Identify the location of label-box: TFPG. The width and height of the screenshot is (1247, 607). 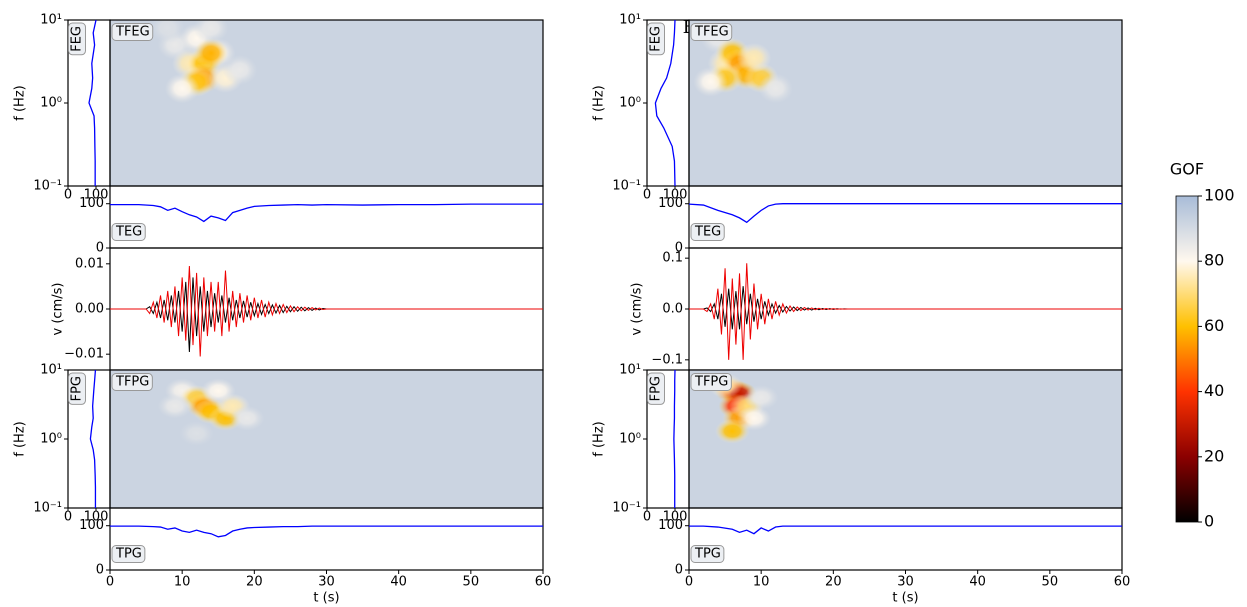
(711, 382).